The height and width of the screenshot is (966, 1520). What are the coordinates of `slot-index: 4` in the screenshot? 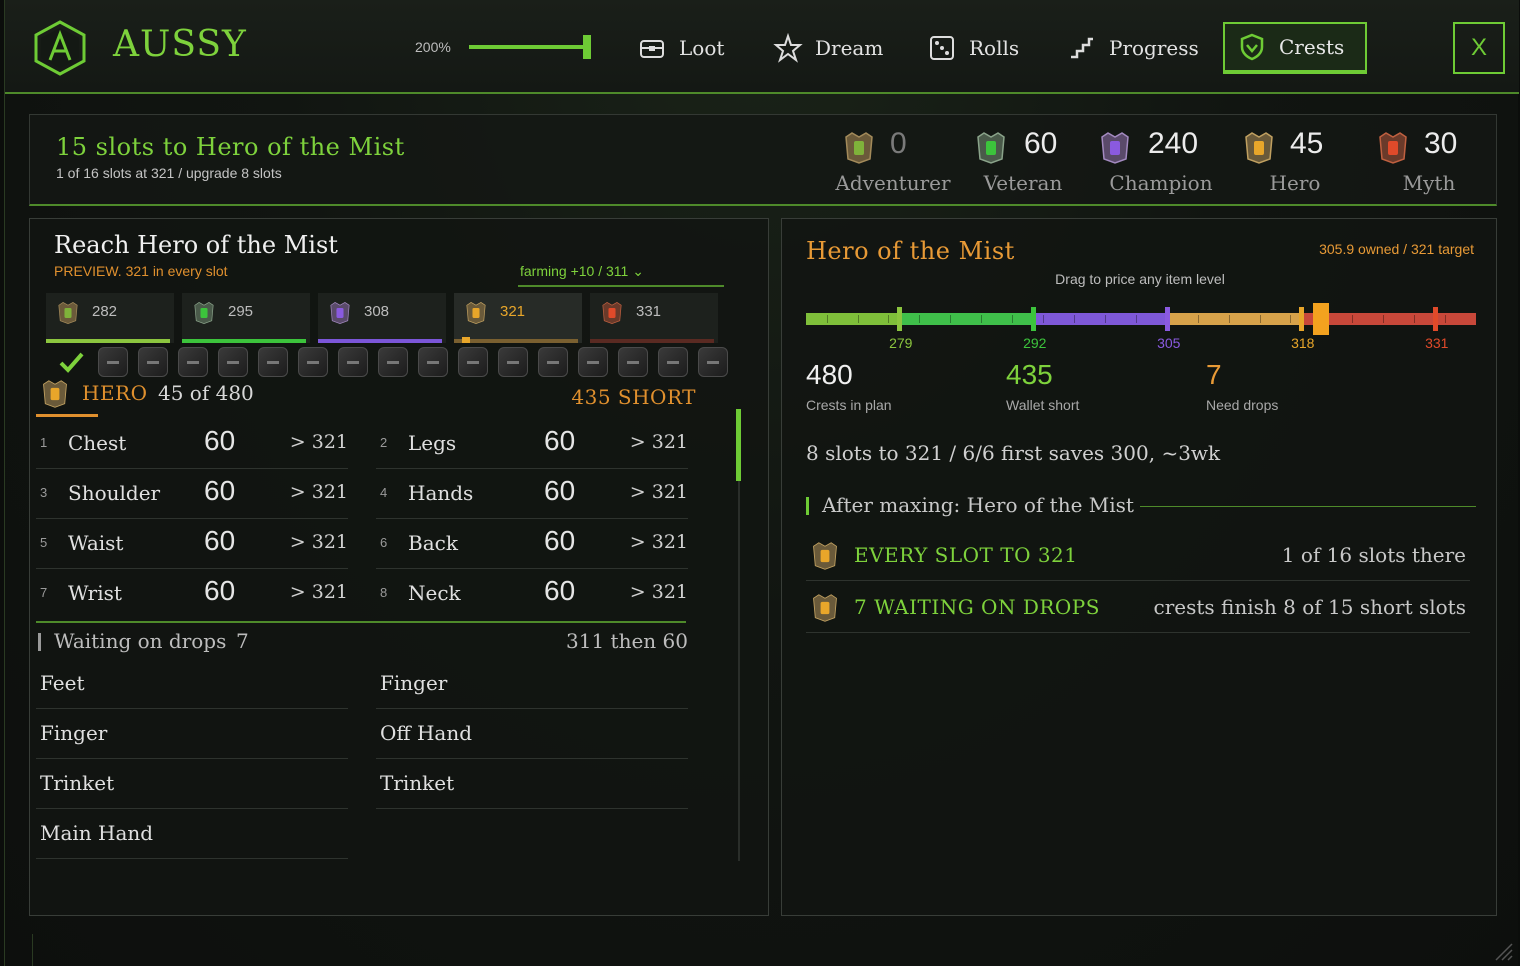 It's located at (384, 492).